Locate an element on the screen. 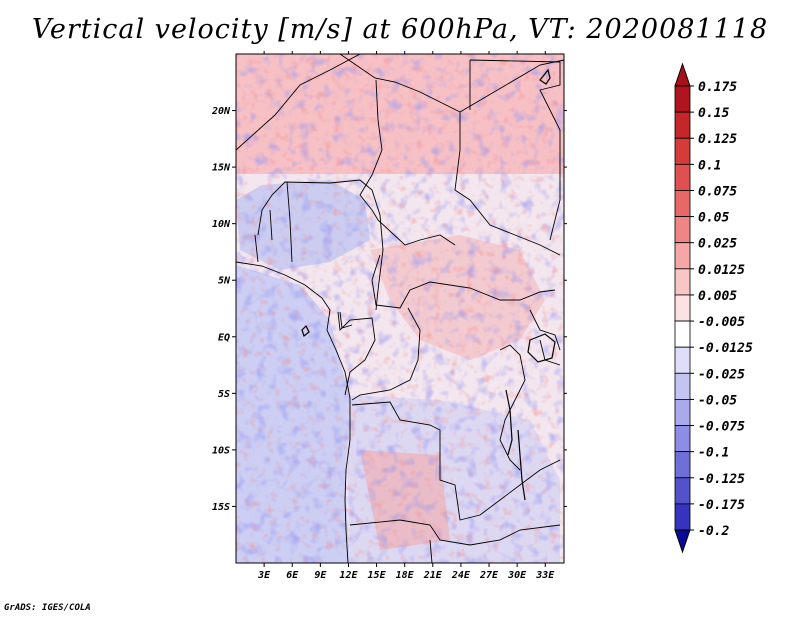  x-tick-label: 6E is located at coordinates (292, 575).